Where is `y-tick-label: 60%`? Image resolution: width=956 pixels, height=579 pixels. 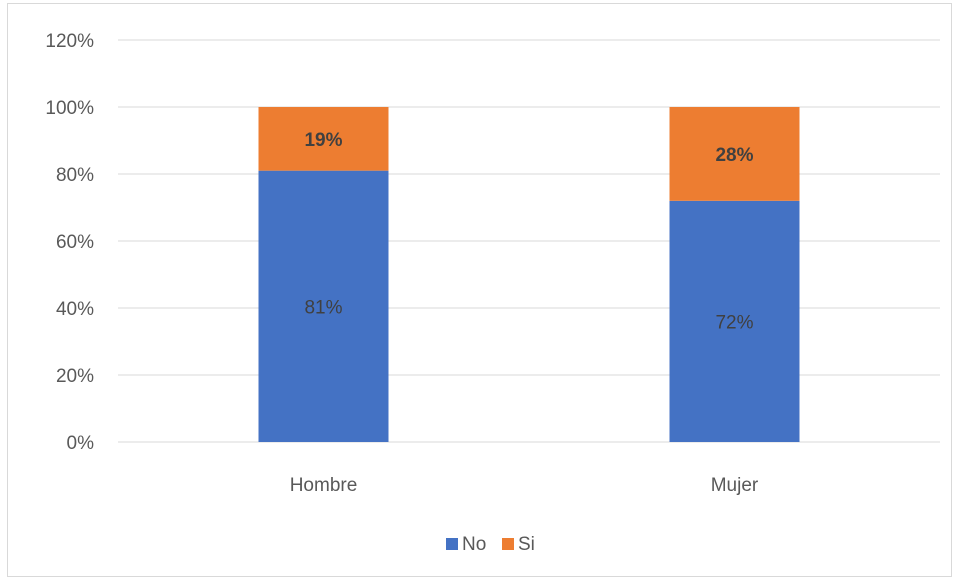
y-tick-label: 60% is located at coordinates (75, 242).